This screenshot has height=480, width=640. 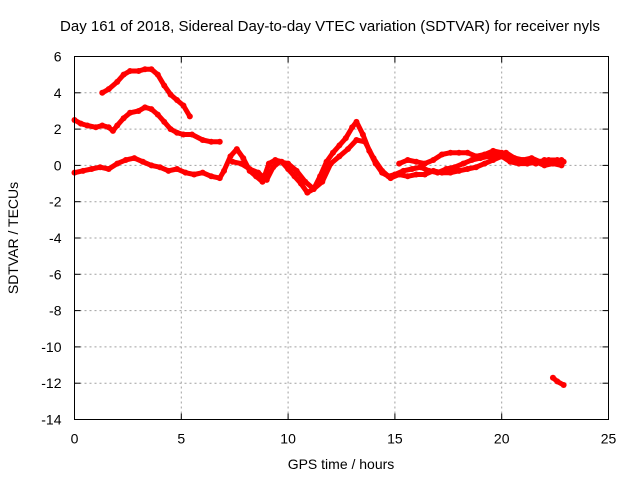 I want to click on y-tick-label: -14, so click(x=51, y=420).